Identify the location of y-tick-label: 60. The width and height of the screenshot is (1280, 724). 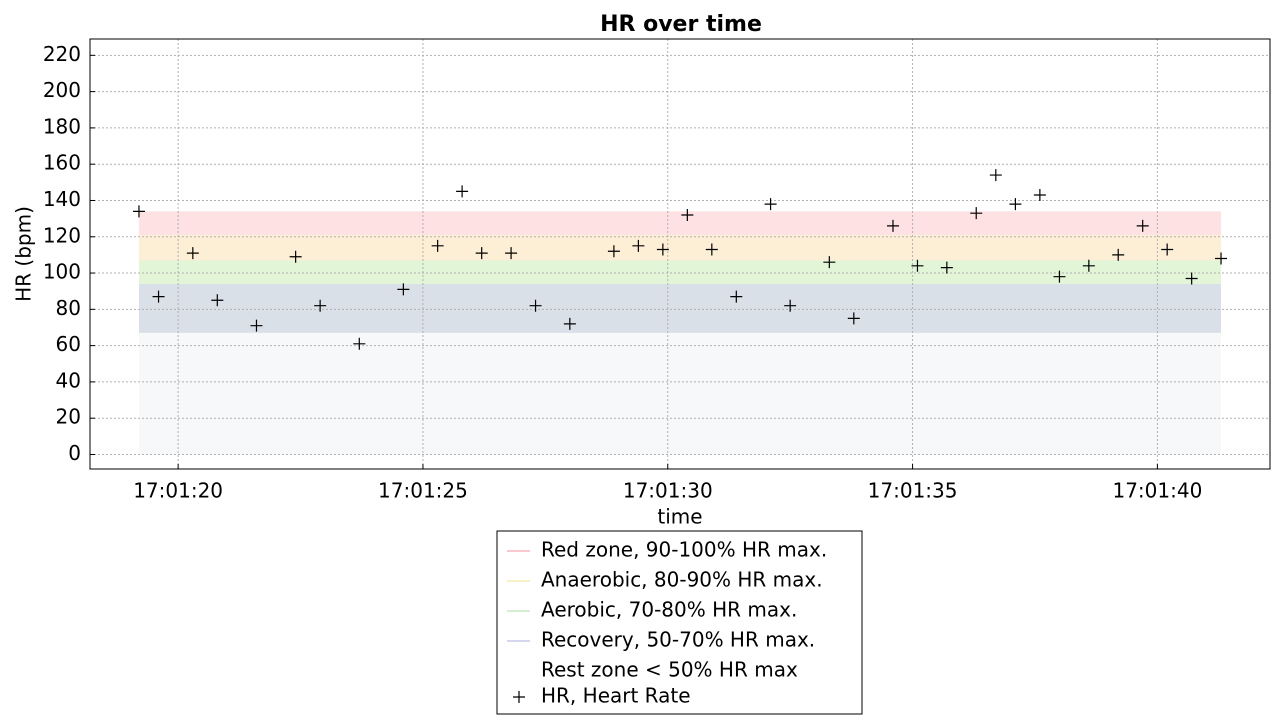
(68, 344).